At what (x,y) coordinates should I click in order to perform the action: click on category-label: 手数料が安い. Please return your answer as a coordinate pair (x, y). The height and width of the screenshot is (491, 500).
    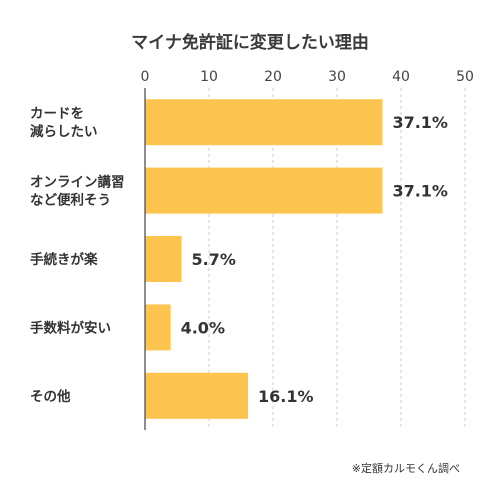
    Looking at the image, I should click on (70, 327).